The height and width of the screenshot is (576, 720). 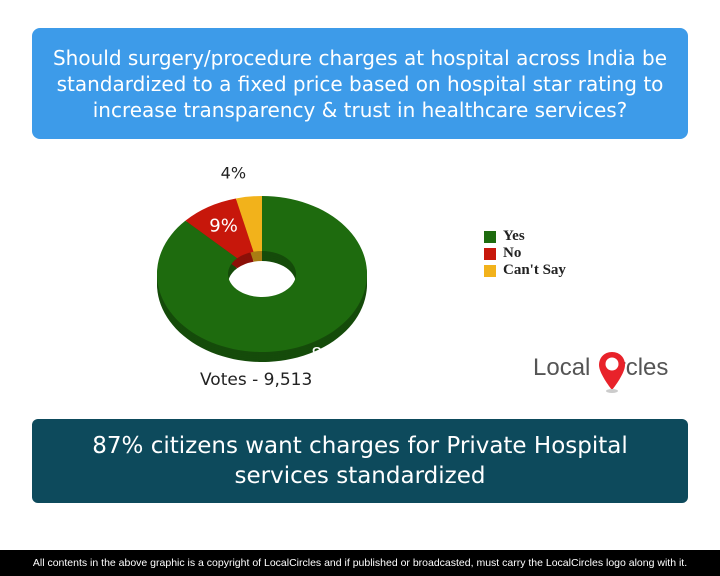 I want to click on legend-item-can-t-say: Can't Say, so click(x=525, y=270).